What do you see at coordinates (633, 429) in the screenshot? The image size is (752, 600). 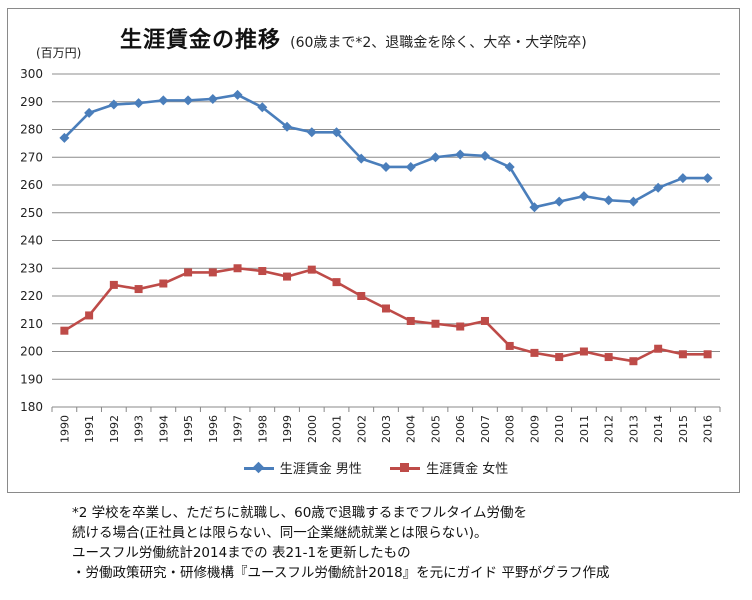 I see `x-tick-label: 2013` at bounding box center [633, 429].